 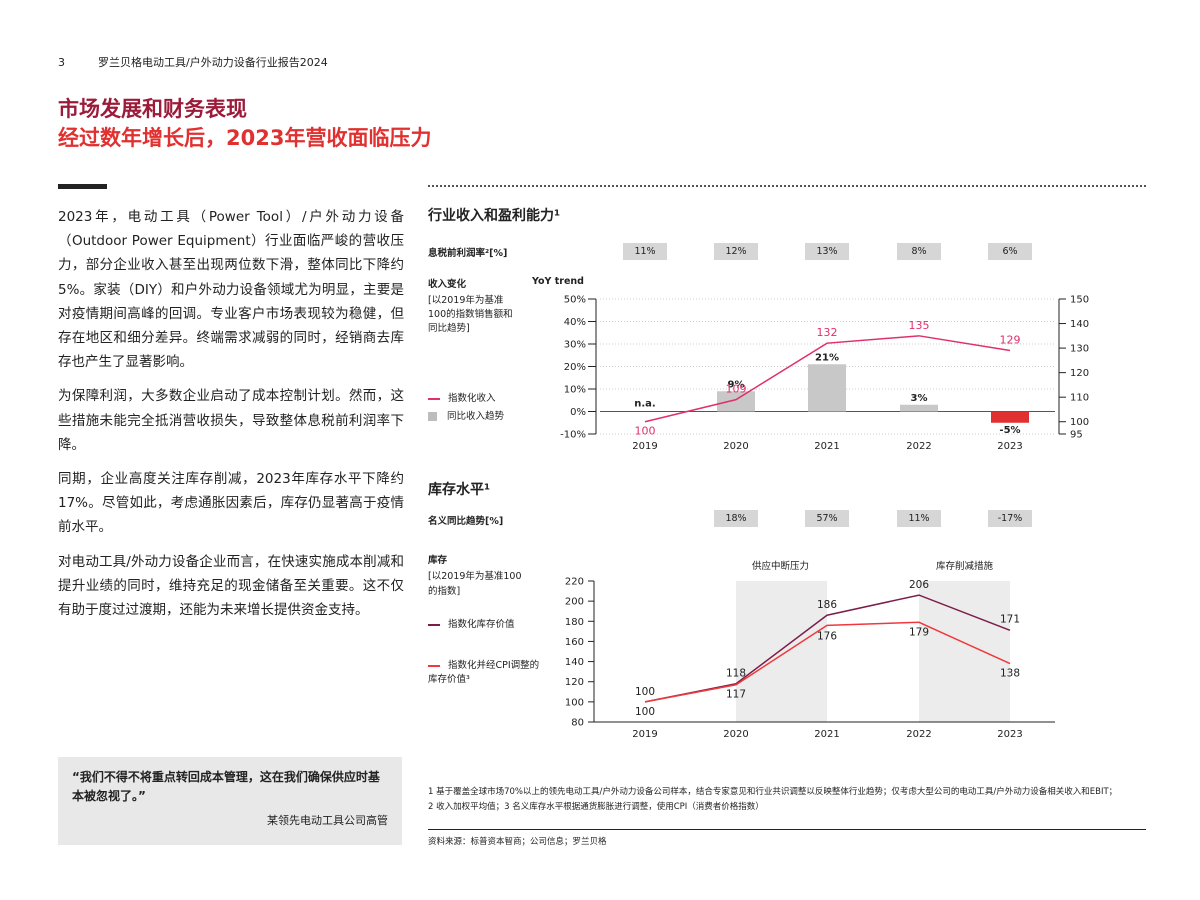 What do you see at coordinates (736, 674) in the screenshot?
I see `line-data-label: 118` at bounding box center [736, 674].